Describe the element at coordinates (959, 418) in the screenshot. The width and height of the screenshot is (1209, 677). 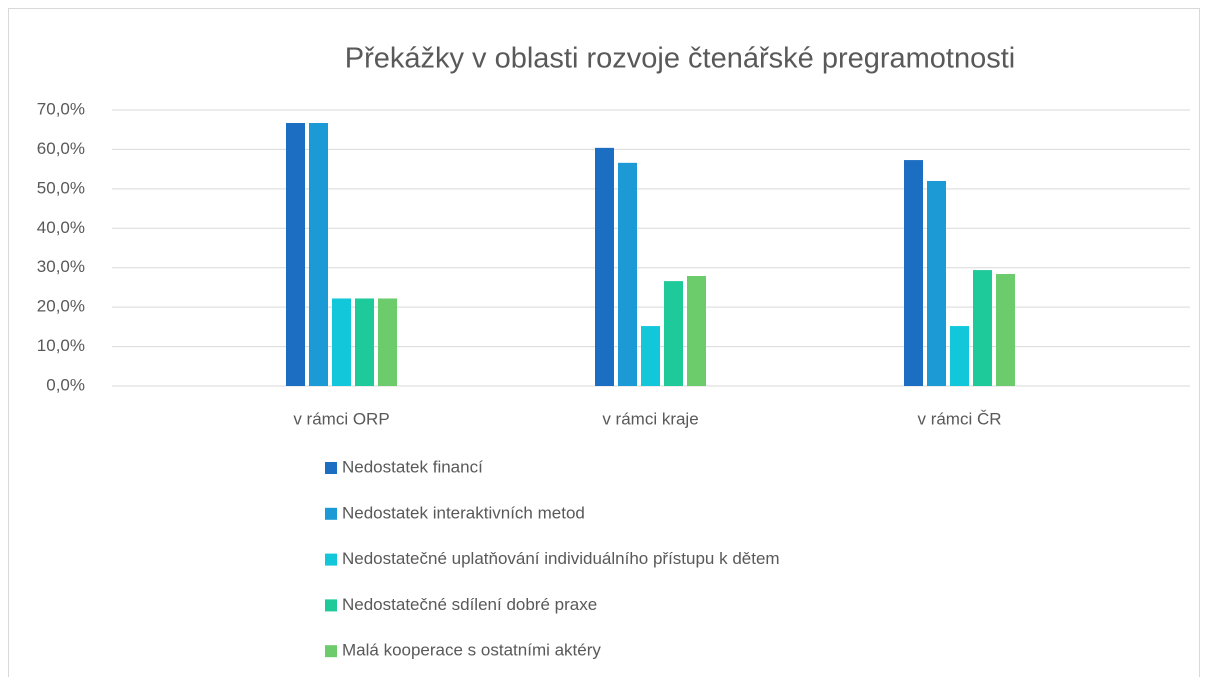
I see `x-tick-label: v rámci ČR` at that location.